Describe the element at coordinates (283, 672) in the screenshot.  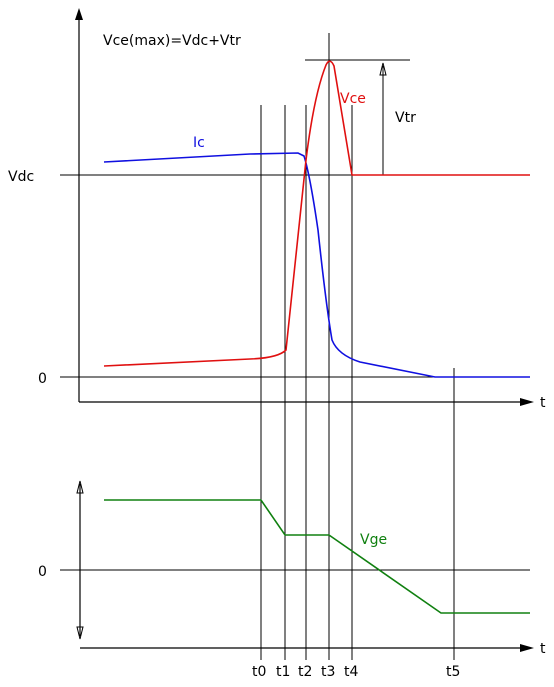
I see `t1-label: t1` at that location.